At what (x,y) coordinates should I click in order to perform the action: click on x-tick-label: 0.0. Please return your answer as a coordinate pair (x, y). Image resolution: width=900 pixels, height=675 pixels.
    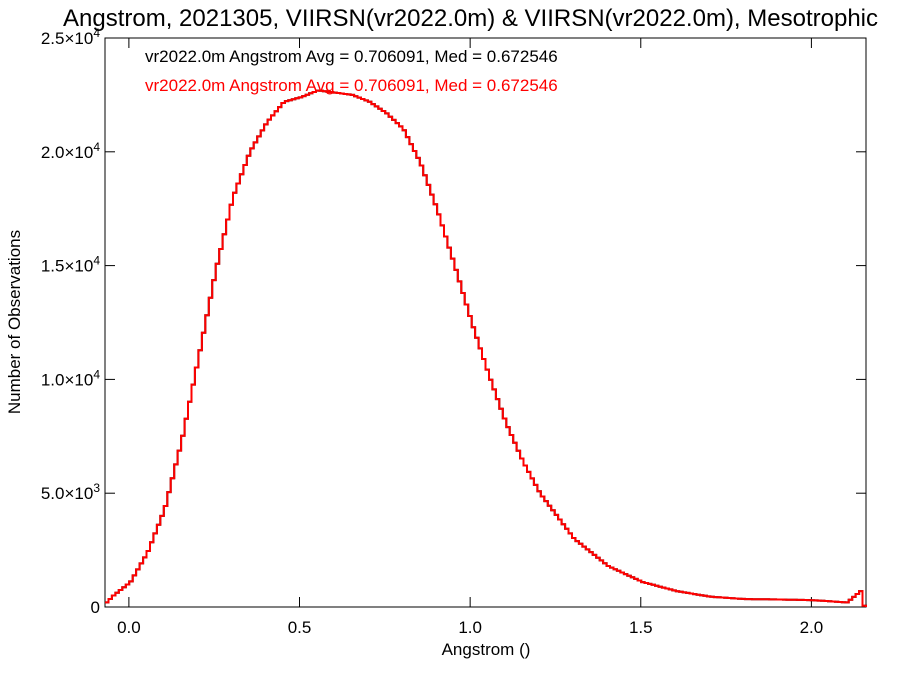
    Looking at the image, I should click on (129, 627).